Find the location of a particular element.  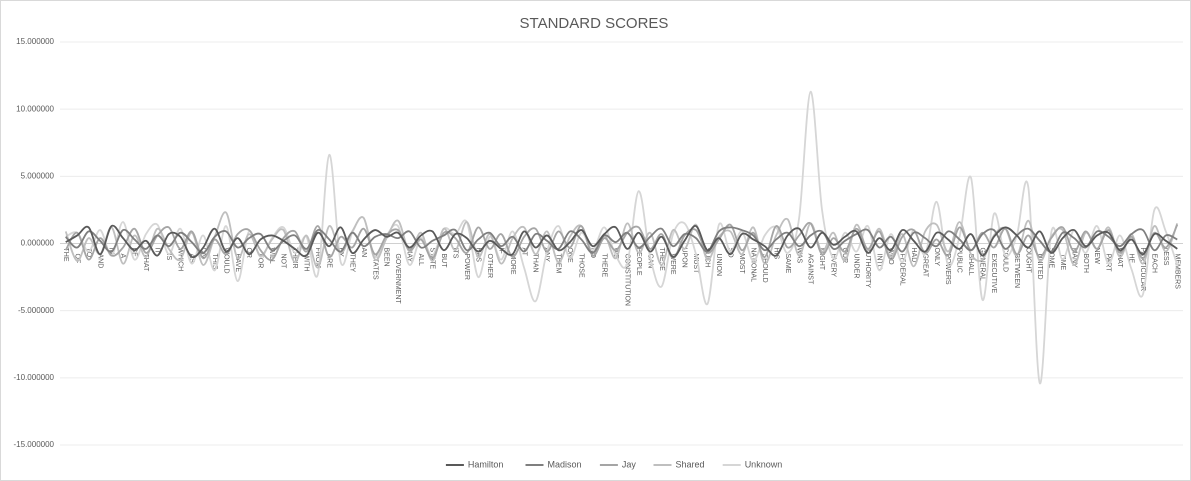

x-tick-label: THOSE is located at coordinates (581, 266).